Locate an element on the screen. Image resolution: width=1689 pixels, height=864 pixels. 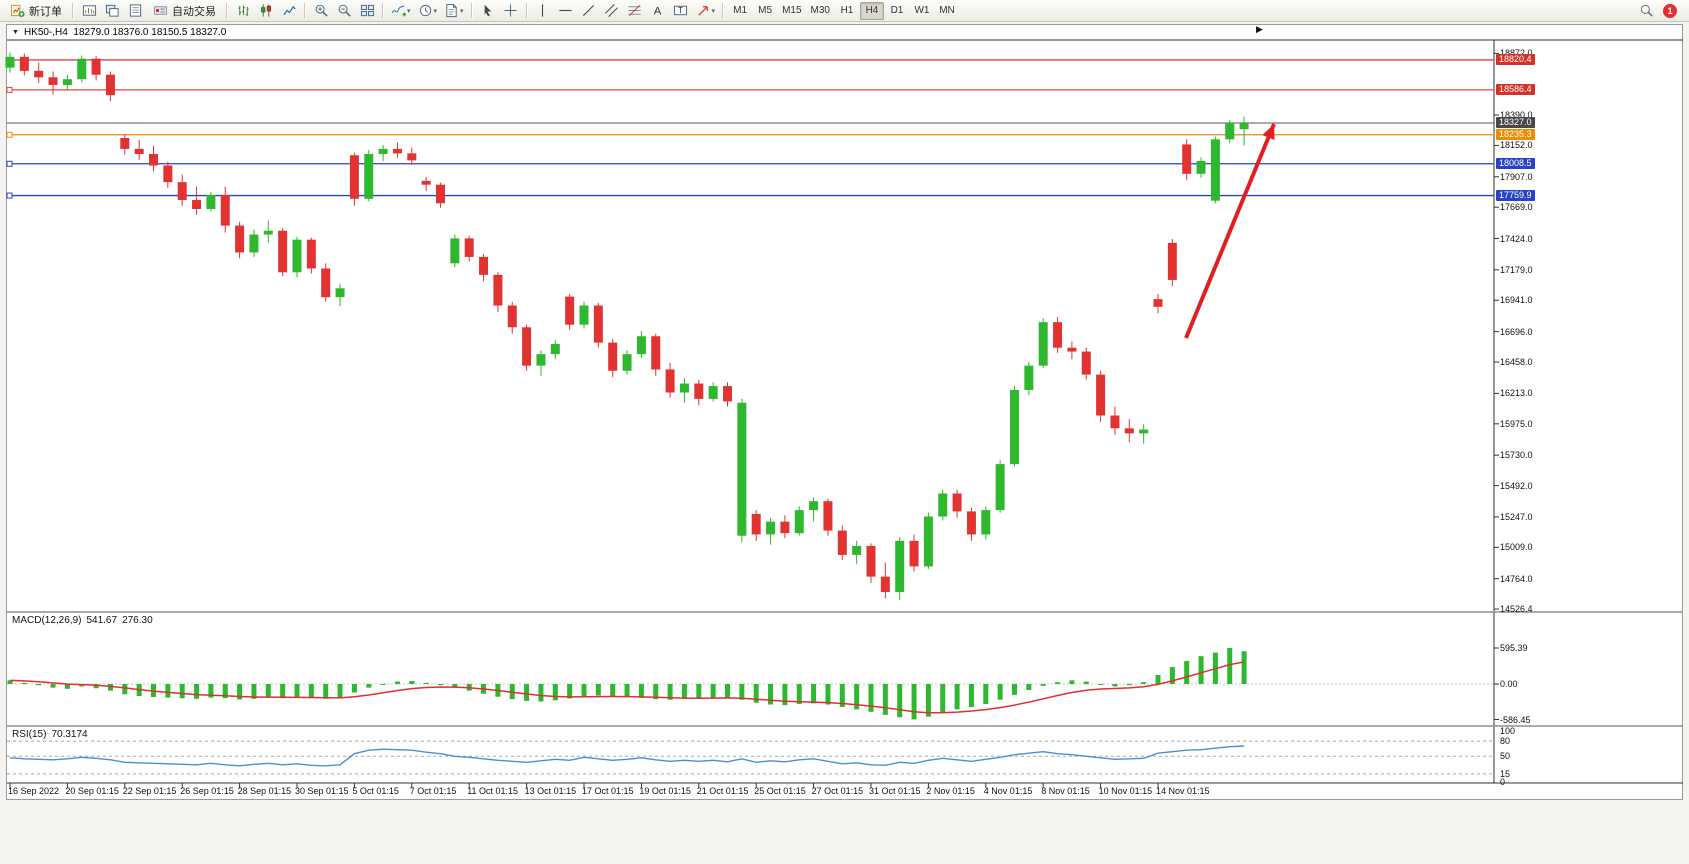
price-badge: 18586.4 is located at coordinates (1515, 89).